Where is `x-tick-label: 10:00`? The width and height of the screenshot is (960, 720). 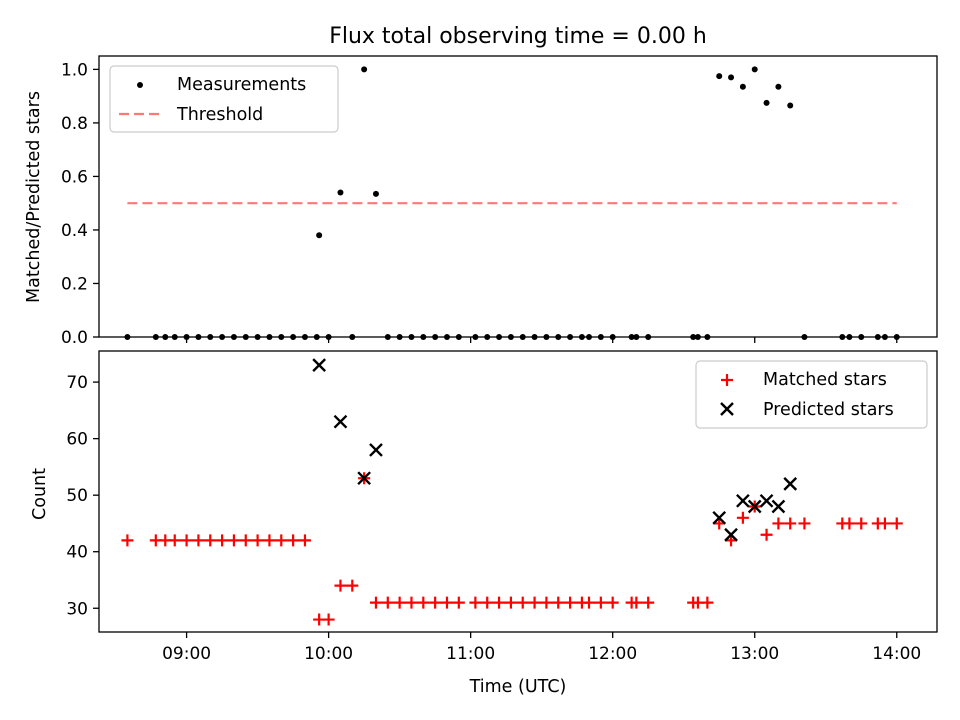
x-tick-label: 10:00 is located at coordinates (328, 654).